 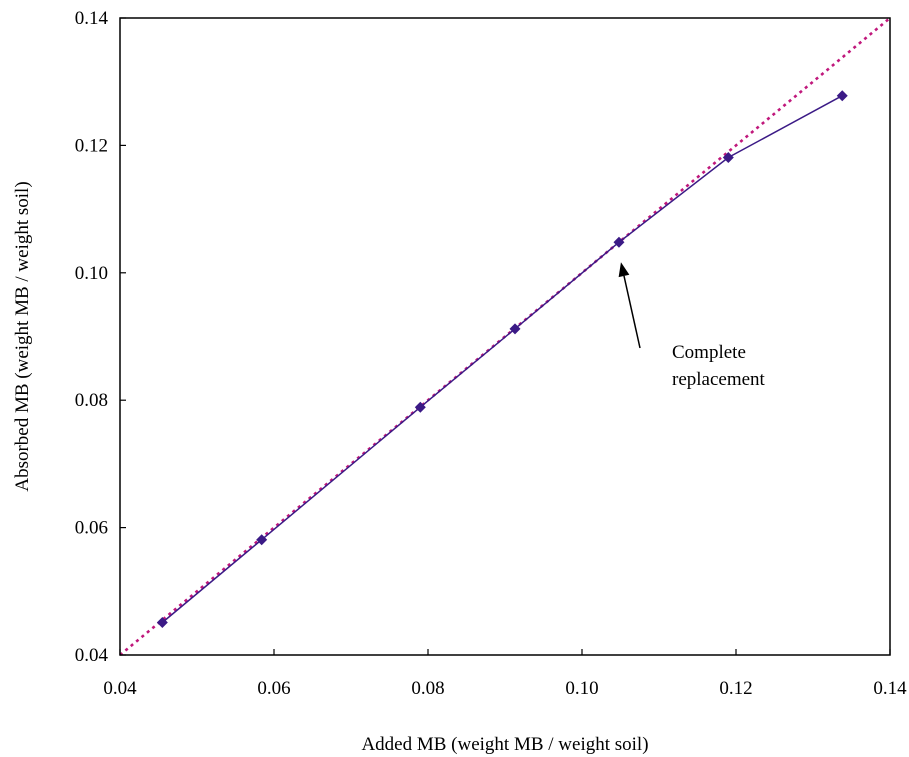 What do you see at coordinates (624, 270) in the screenshot?
I see `annotation-arrow-head` at bounding box center [624, 270].